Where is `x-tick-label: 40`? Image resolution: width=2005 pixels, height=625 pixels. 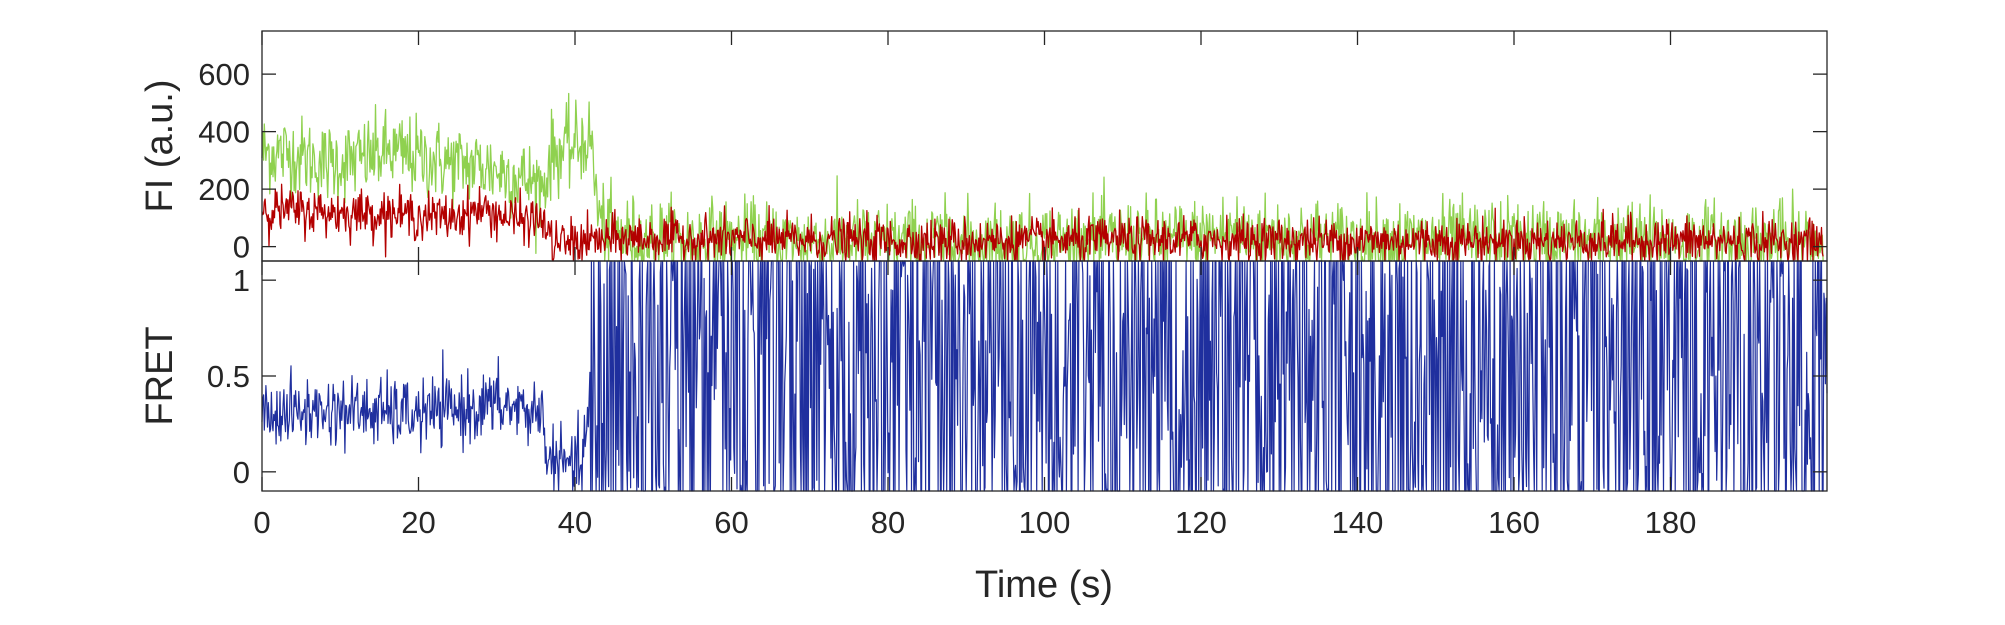 x-tick-label: 40 is located at coordinates (575, 522).